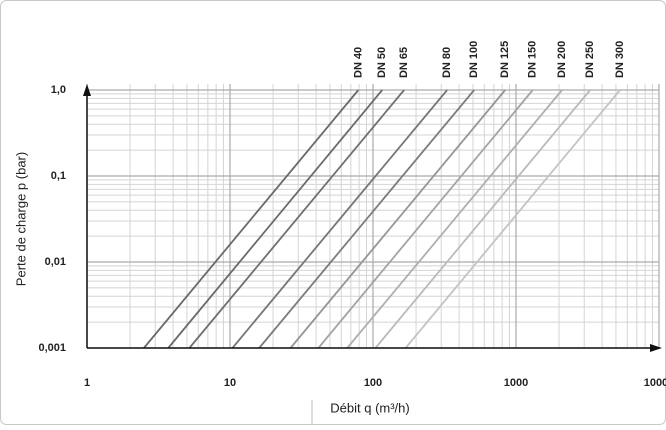 This screenshot has height=430, width=666. What do you see at coordinates (373, 383) in the screenshot?
I see `x-tick-label: 100` at bounding box center [373, 383].